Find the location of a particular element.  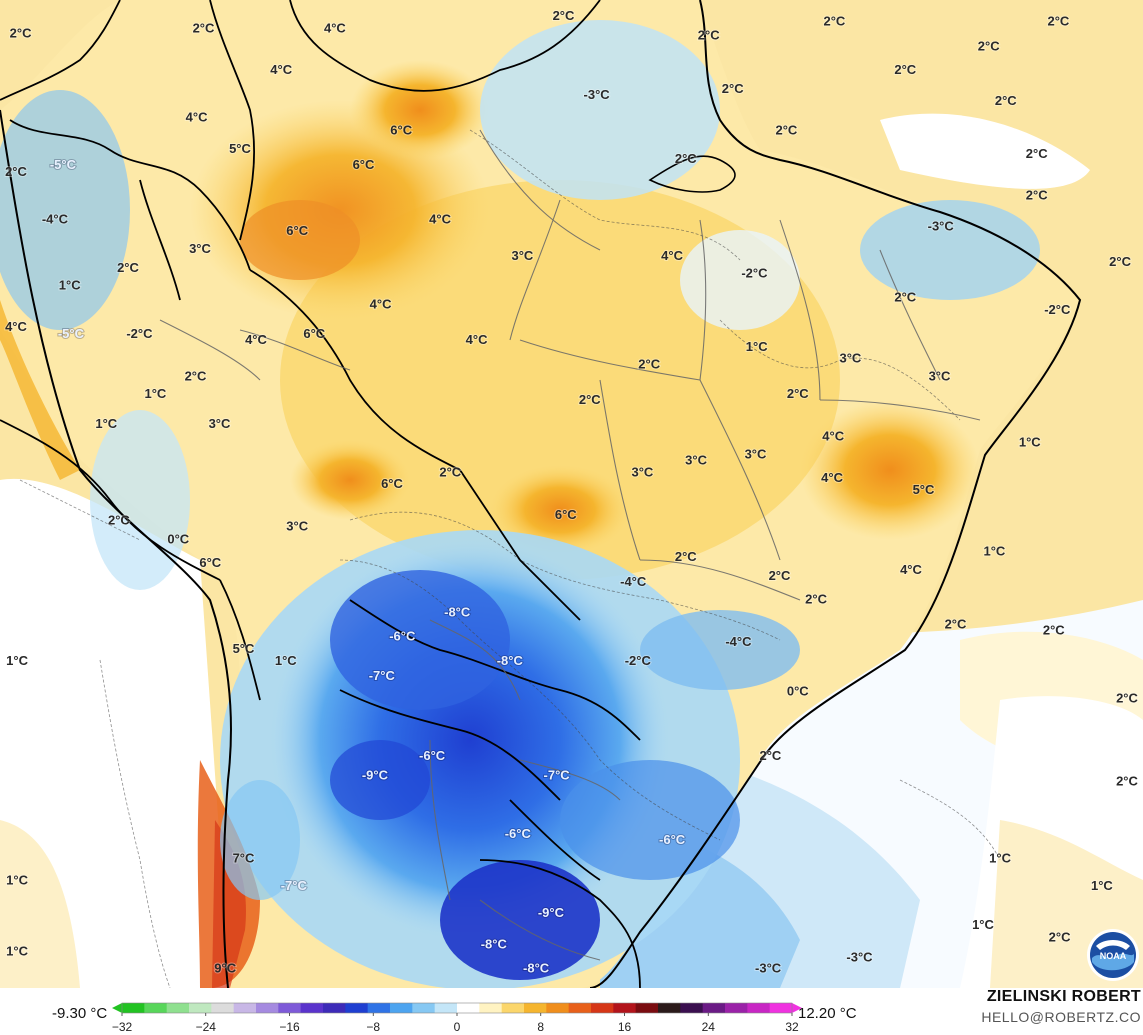

map-label-49: 2°C is located at coordinates (798, 393).